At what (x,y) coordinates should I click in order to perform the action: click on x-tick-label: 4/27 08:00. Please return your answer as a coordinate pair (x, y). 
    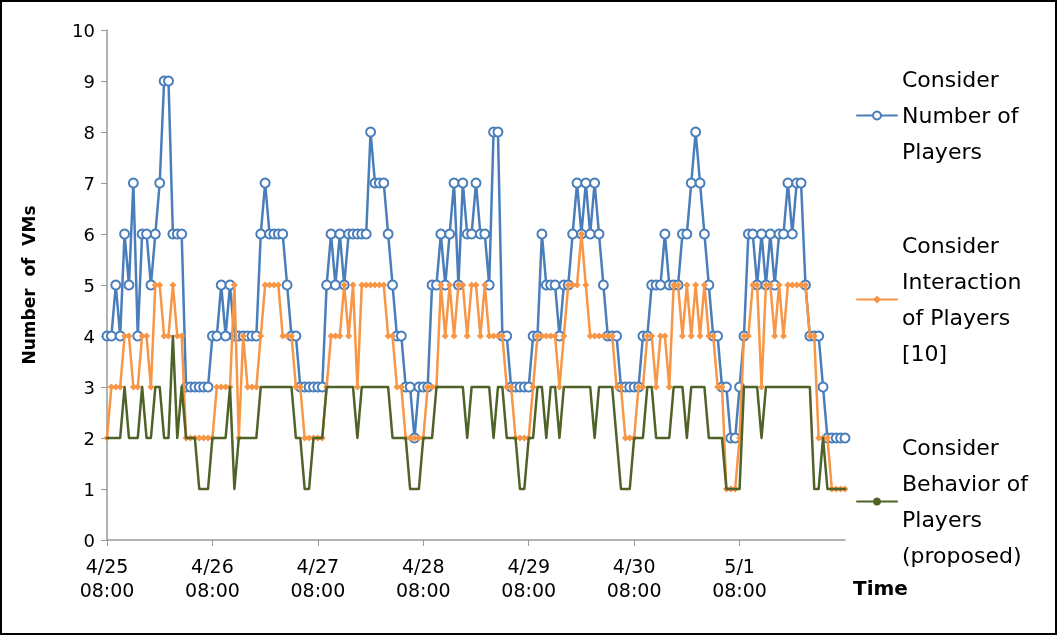
    Looking at the image, I should click on (318, 578).